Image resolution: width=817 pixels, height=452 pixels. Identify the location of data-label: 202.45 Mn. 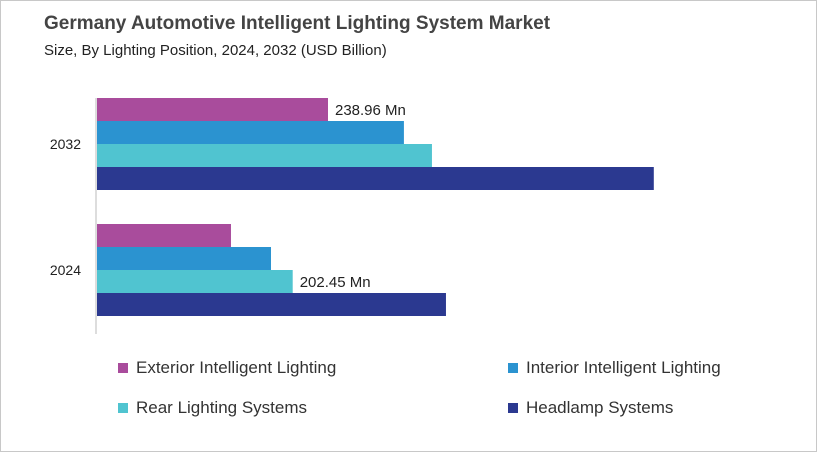
(335, 282).